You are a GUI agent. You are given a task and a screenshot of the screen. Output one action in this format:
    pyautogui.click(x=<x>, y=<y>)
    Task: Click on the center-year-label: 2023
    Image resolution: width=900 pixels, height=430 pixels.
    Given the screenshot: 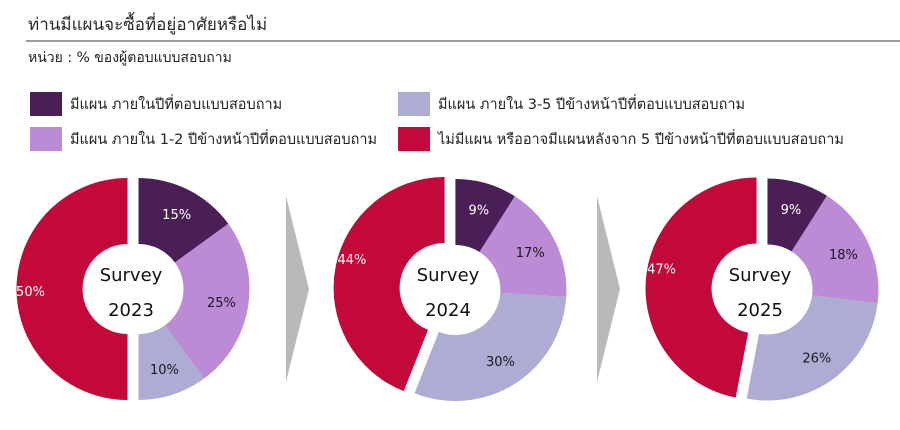 What is the action you would take?
    pyautogui.click(x=131, y=310)
    